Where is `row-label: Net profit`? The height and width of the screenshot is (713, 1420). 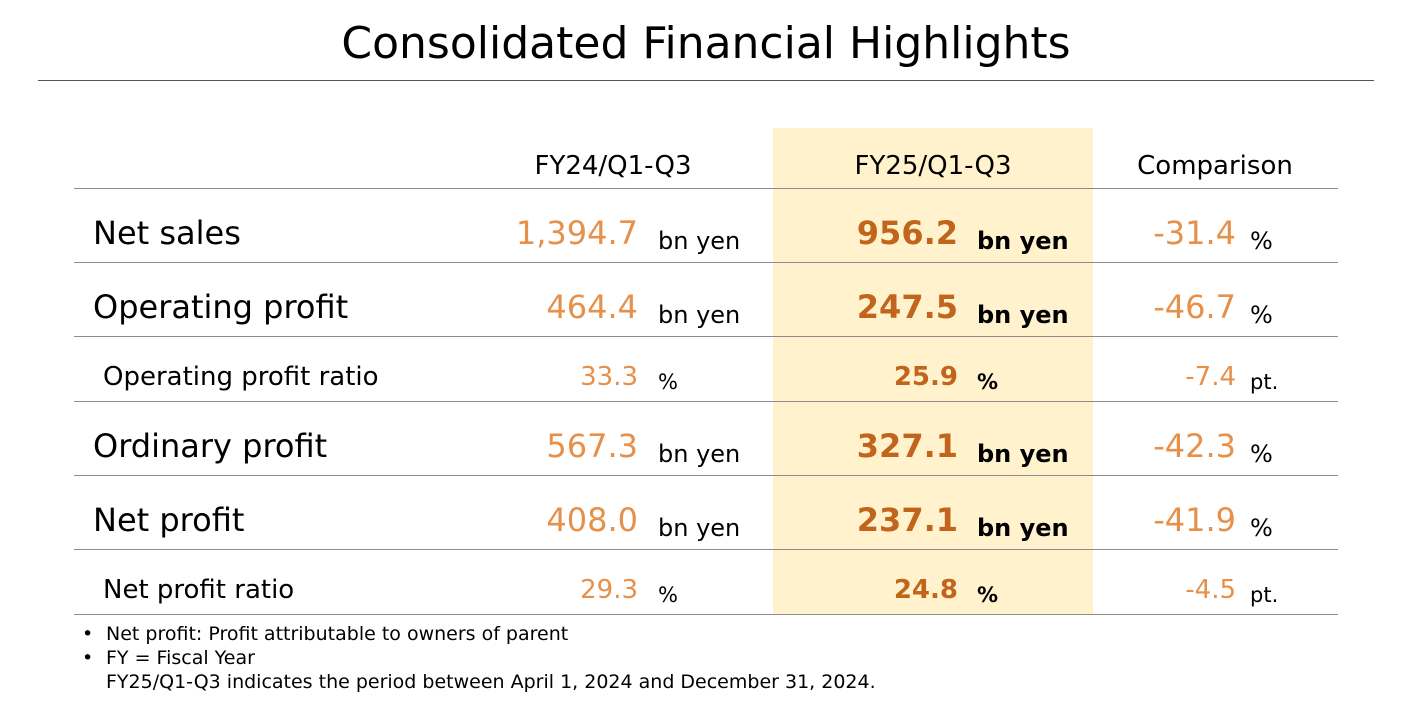 row-label: Net profit is located at coordinates (169, 520).